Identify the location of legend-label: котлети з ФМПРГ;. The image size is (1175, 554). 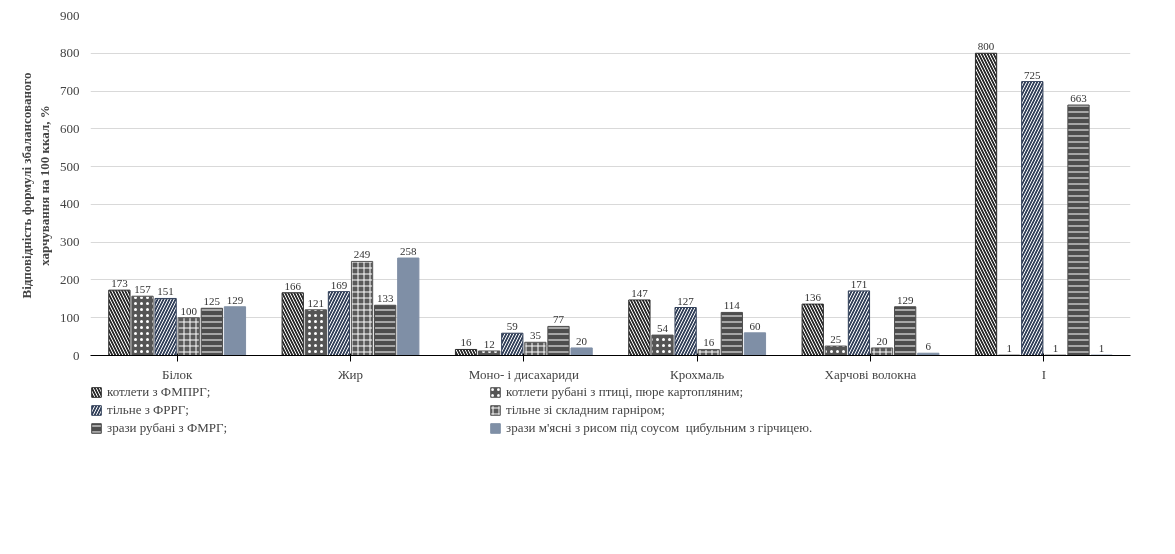
(159, 392).